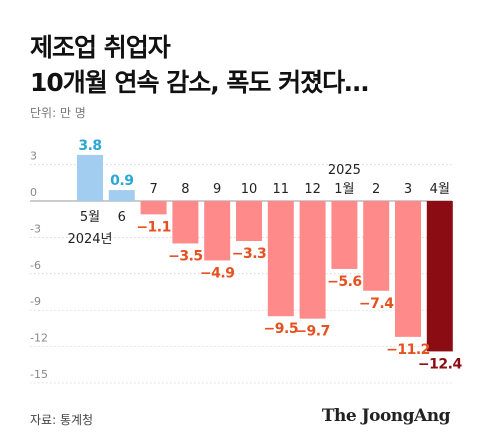 The height and width of the screenshot is (448, 480). I want to click on y-axis-ticks: 3 0 -3 -6 -9 -12 -15, so click(39, 265).